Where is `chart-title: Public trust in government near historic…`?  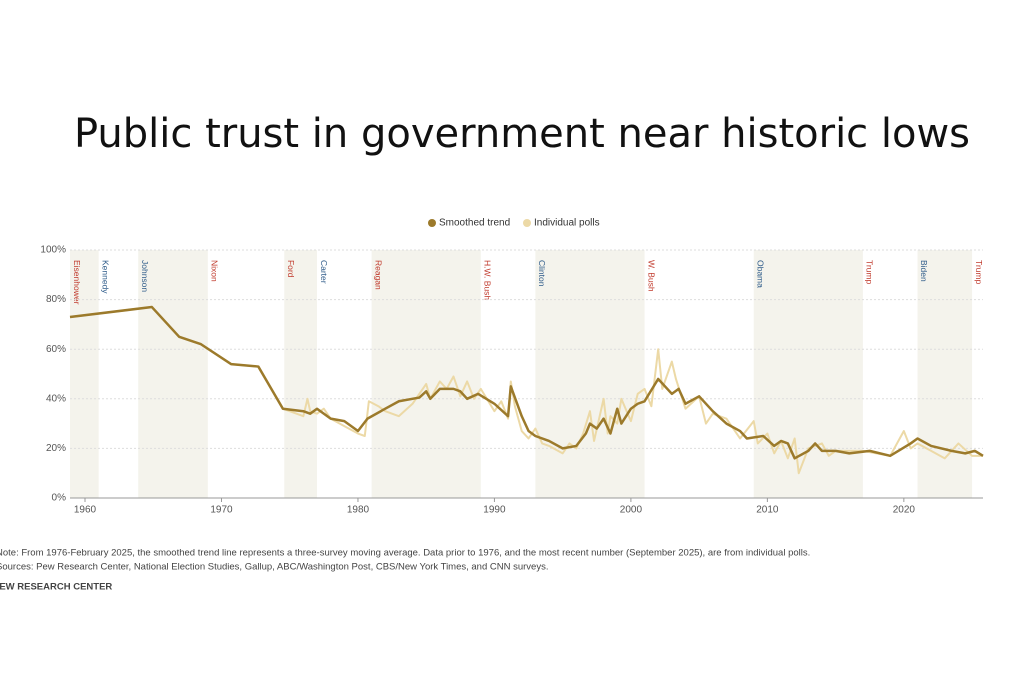
chart-title: Public trust in government near historic… is located at coordinates (522, 134).